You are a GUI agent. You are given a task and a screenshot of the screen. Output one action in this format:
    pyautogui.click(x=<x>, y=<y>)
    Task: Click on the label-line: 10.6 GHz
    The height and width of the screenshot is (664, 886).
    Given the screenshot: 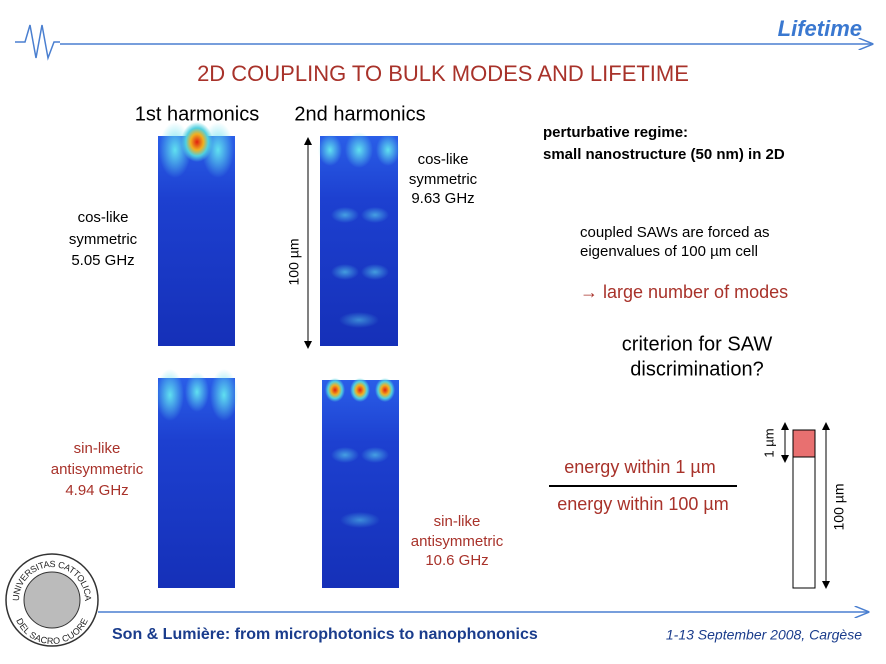 What is the action you would take?
    pyautogui.click(x=456, y=560)
    